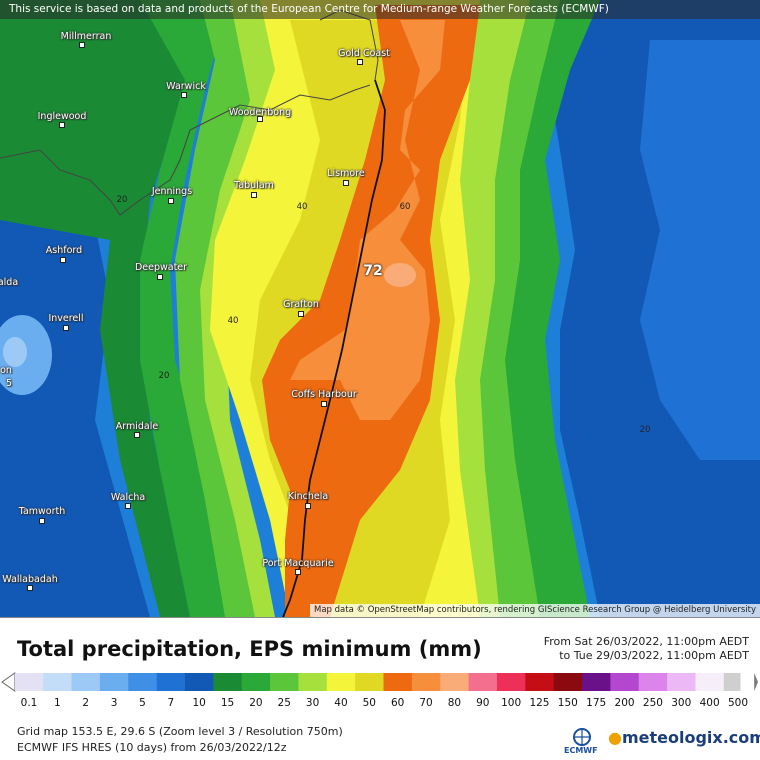 The height and width of the screenshot is (760, 760). I want to click on legend-tick-label: 5, so click(142, 703).